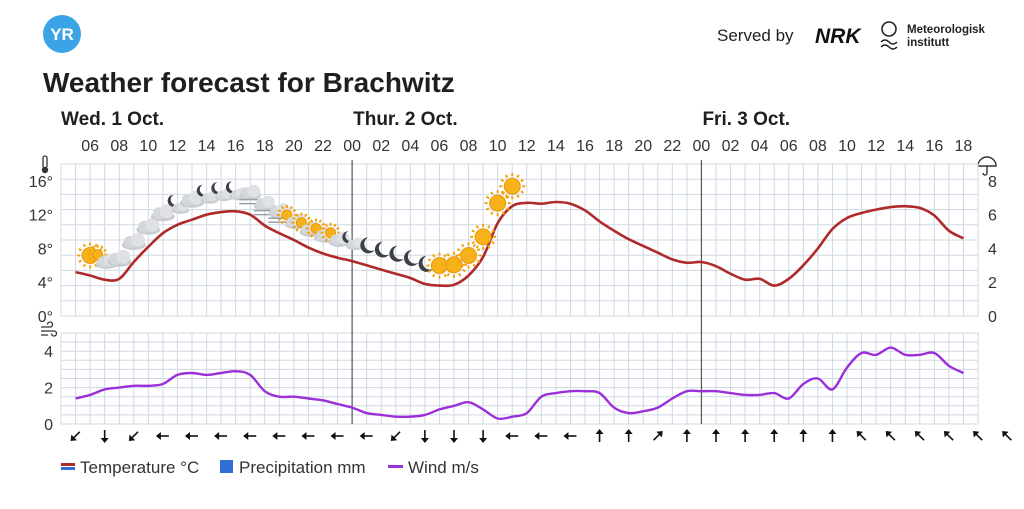  What do you see at coordinates (323, 146) in the screenshot?
I see `hour-label: 22` at bounding box center [323, 146].